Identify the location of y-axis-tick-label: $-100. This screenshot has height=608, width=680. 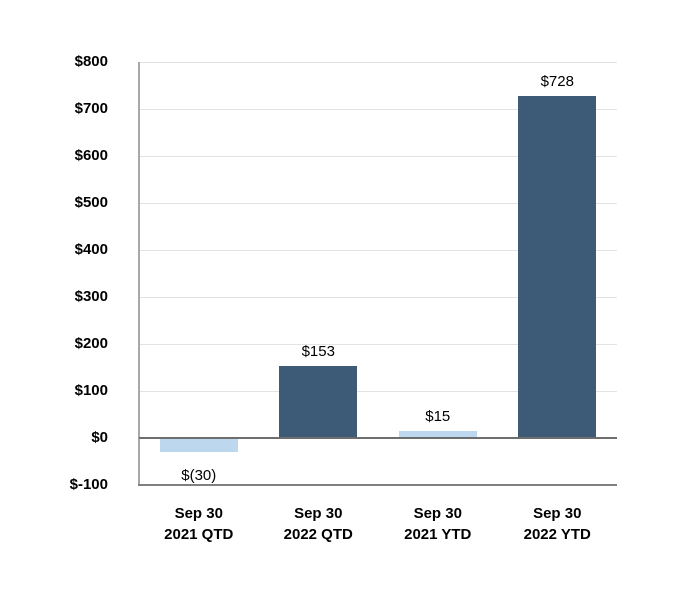
(88, 484).